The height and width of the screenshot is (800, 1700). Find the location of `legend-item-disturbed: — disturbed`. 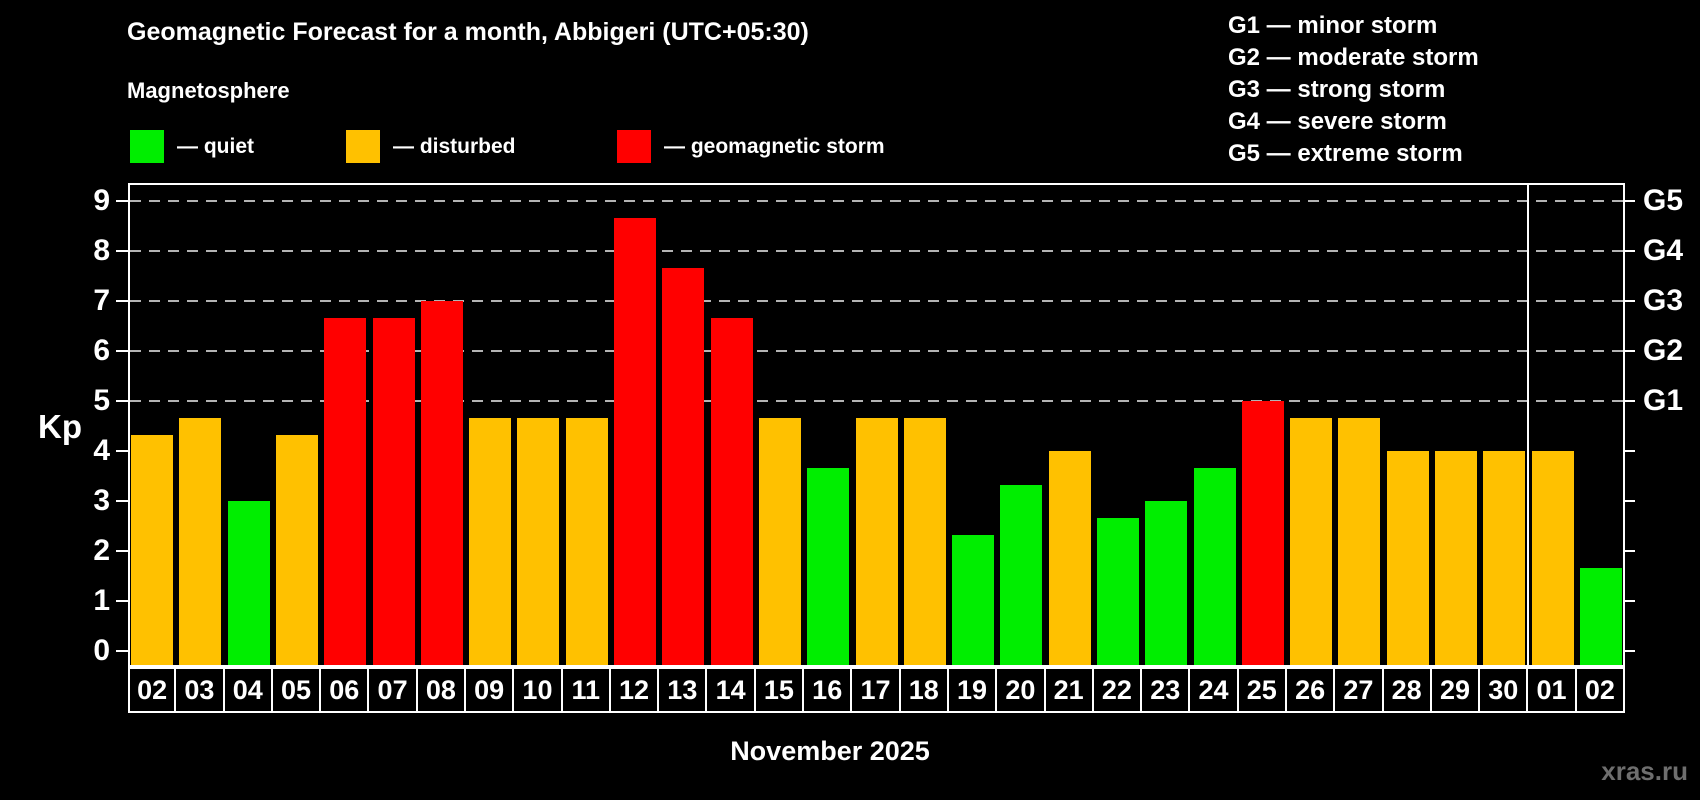

legend-item-disturbed: — disturbed is located at coordinates (431, 146).